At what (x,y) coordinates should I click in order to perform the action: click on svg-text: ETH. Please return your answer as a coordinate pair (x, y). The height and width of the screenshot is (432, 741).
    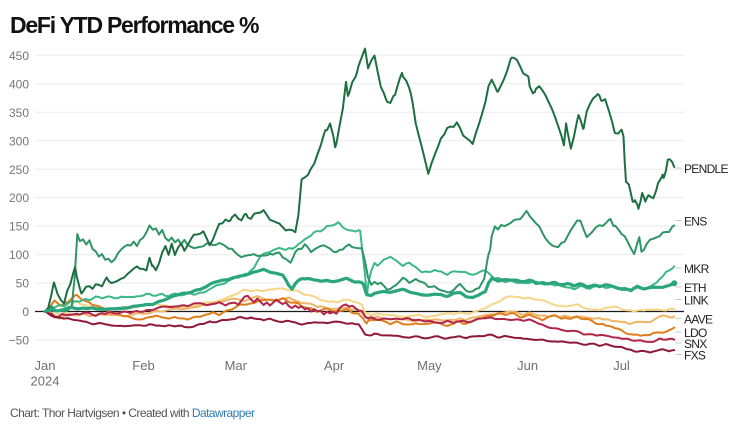
    Looking at the image, I should click on (695, 288).